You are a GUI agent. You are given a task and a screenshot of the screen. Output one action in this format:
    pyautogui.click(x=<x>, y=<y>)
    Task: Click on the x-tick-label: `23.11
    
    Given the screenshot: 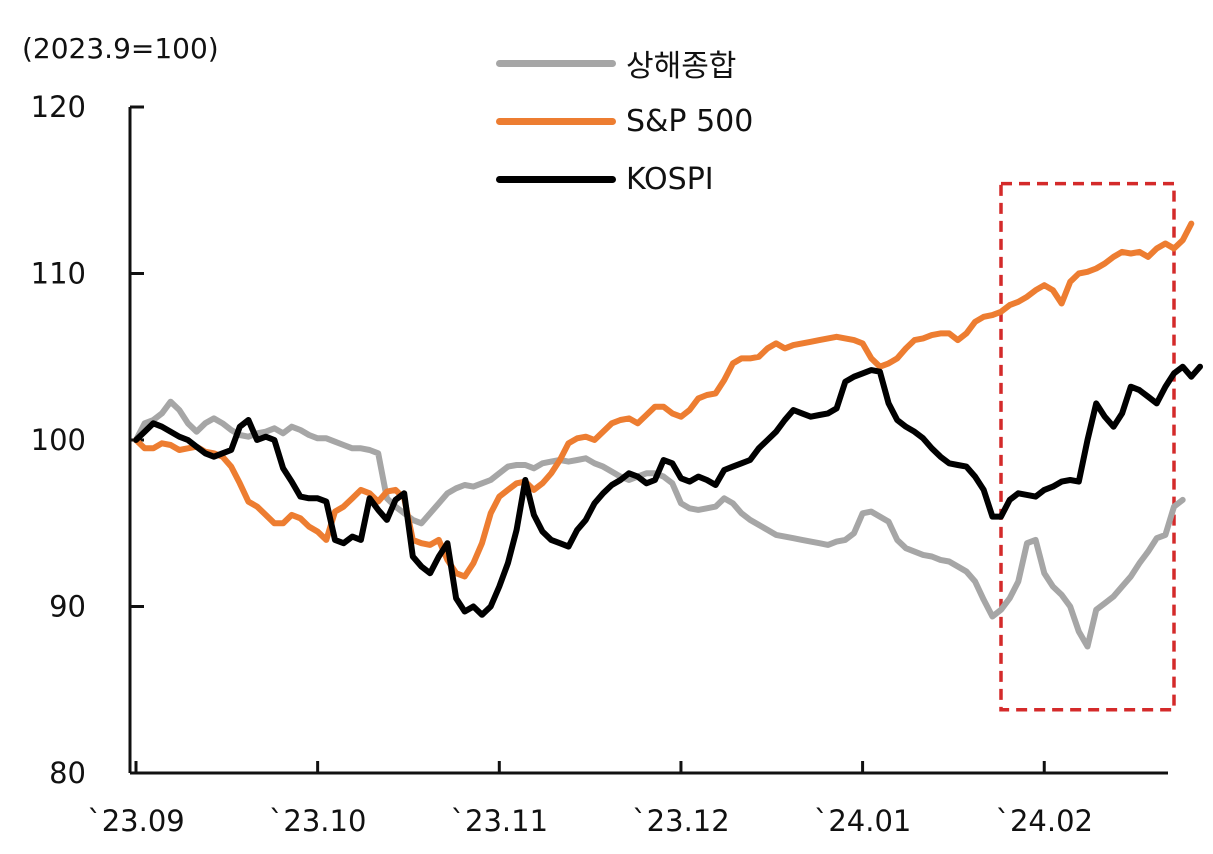 What is the action you would take?
    pyautogui.click(x=500, y=821)
    